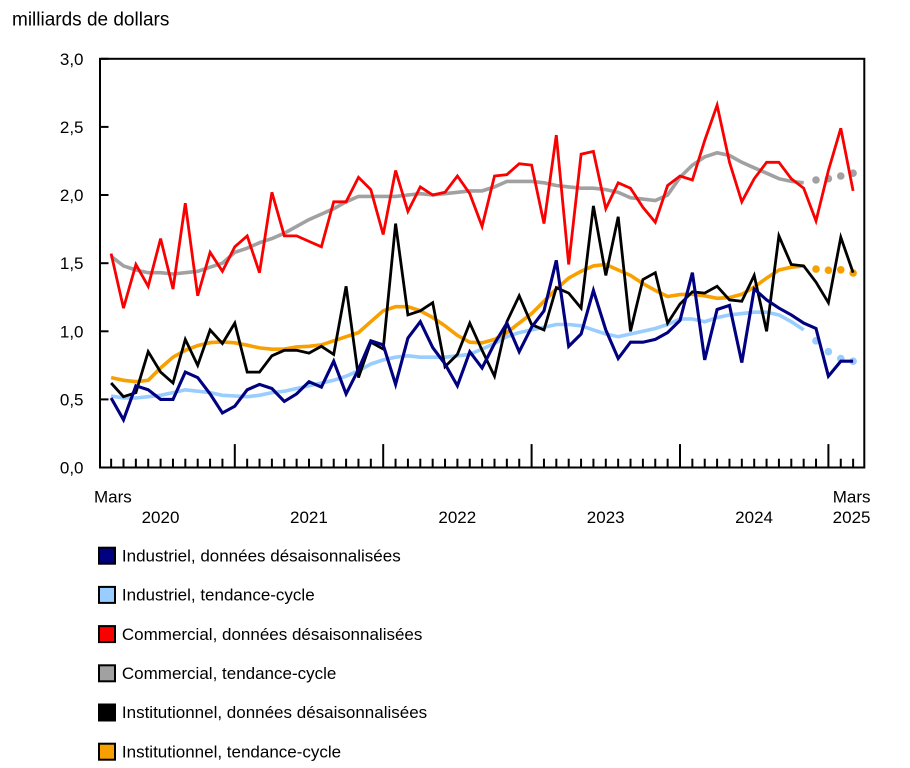 This screenshot has width=910, height=768. I want to click on svg-text:Institutionnel, données désais: Institutionnel, données désaisonnalisées, so click(274, 712).